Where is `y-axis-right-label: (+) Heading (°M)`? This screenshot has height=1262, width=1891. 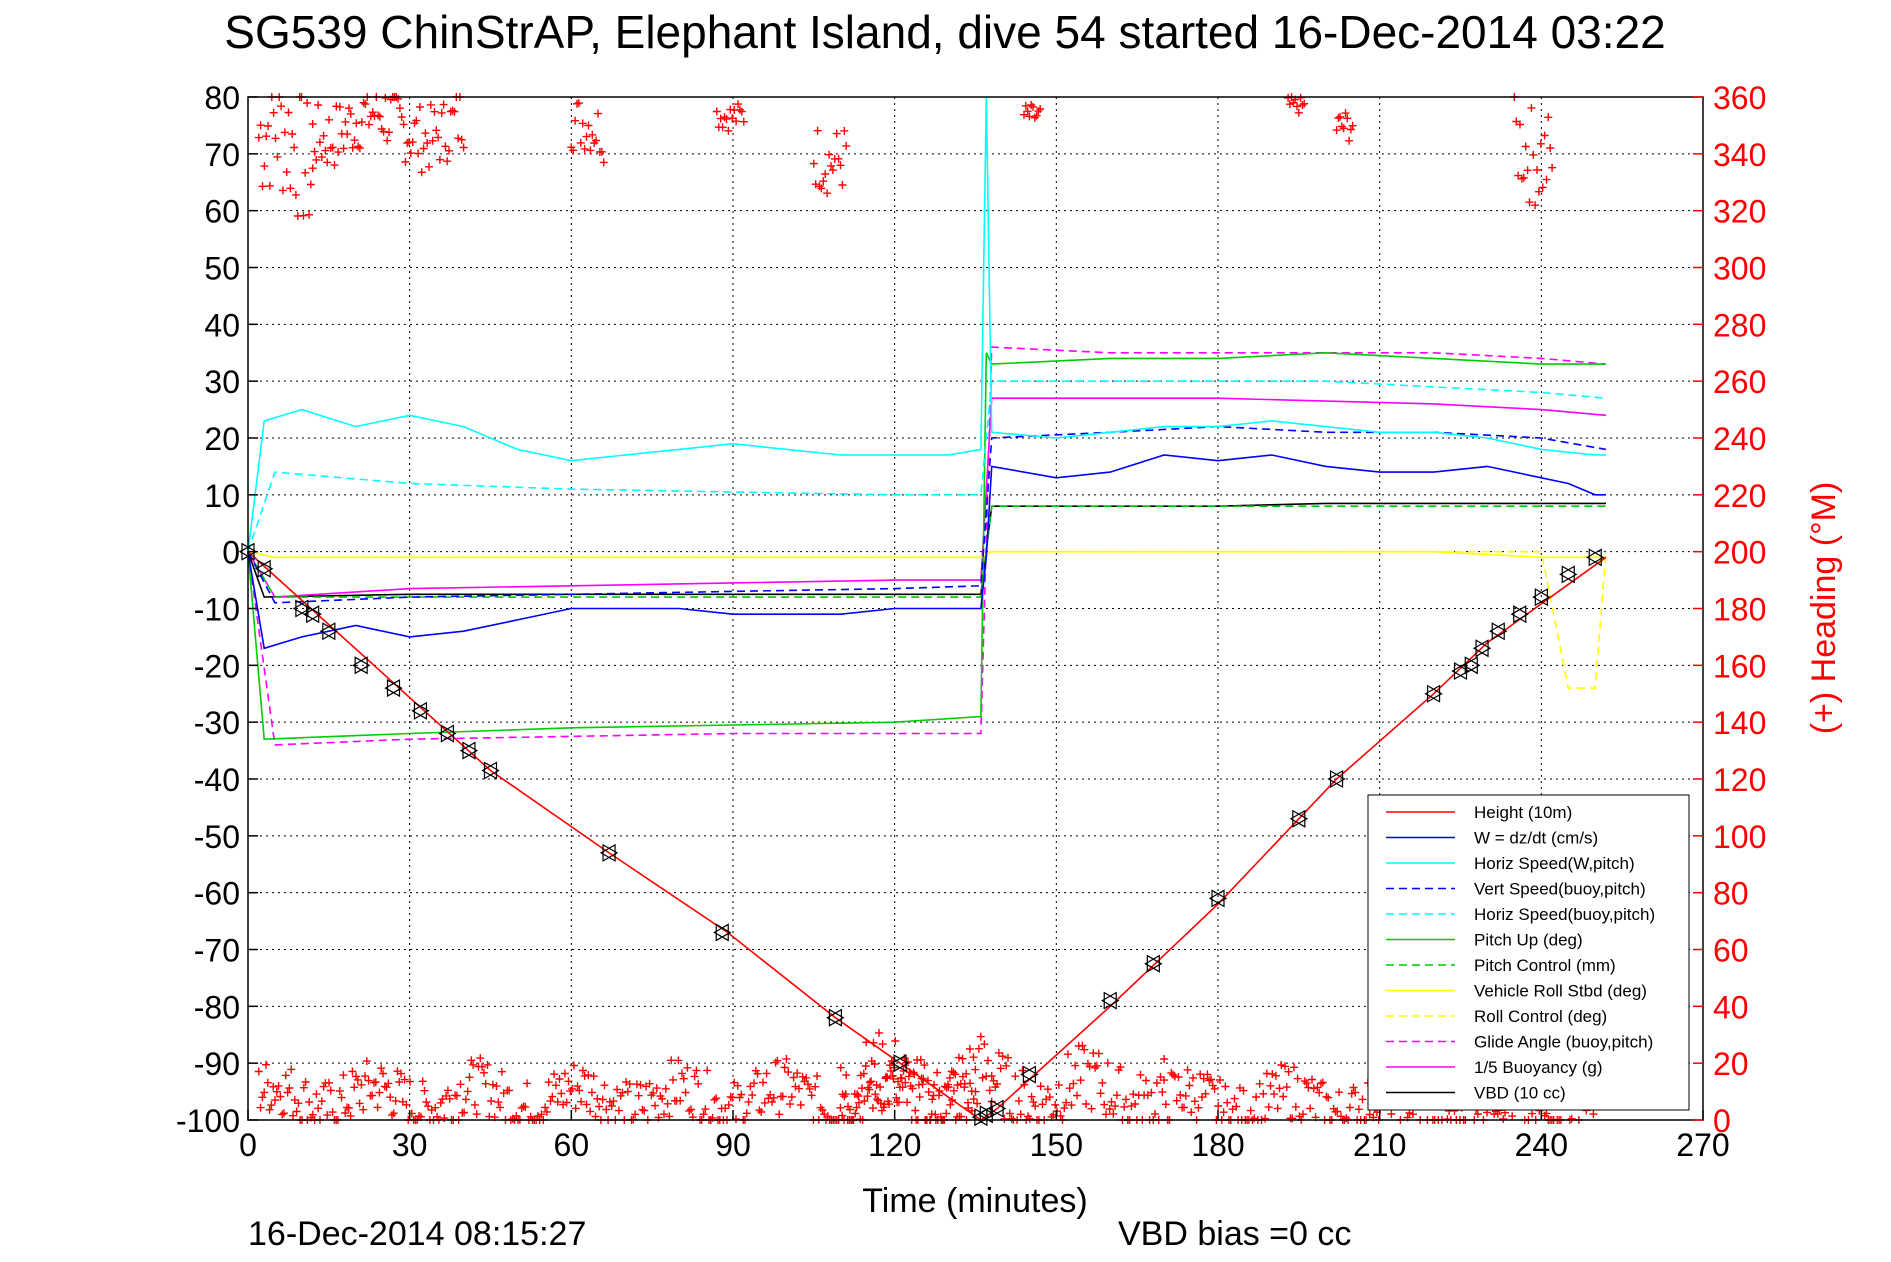
y-axis-right-label: (+) Heading (°M) is located at coordinates (1824, 608).